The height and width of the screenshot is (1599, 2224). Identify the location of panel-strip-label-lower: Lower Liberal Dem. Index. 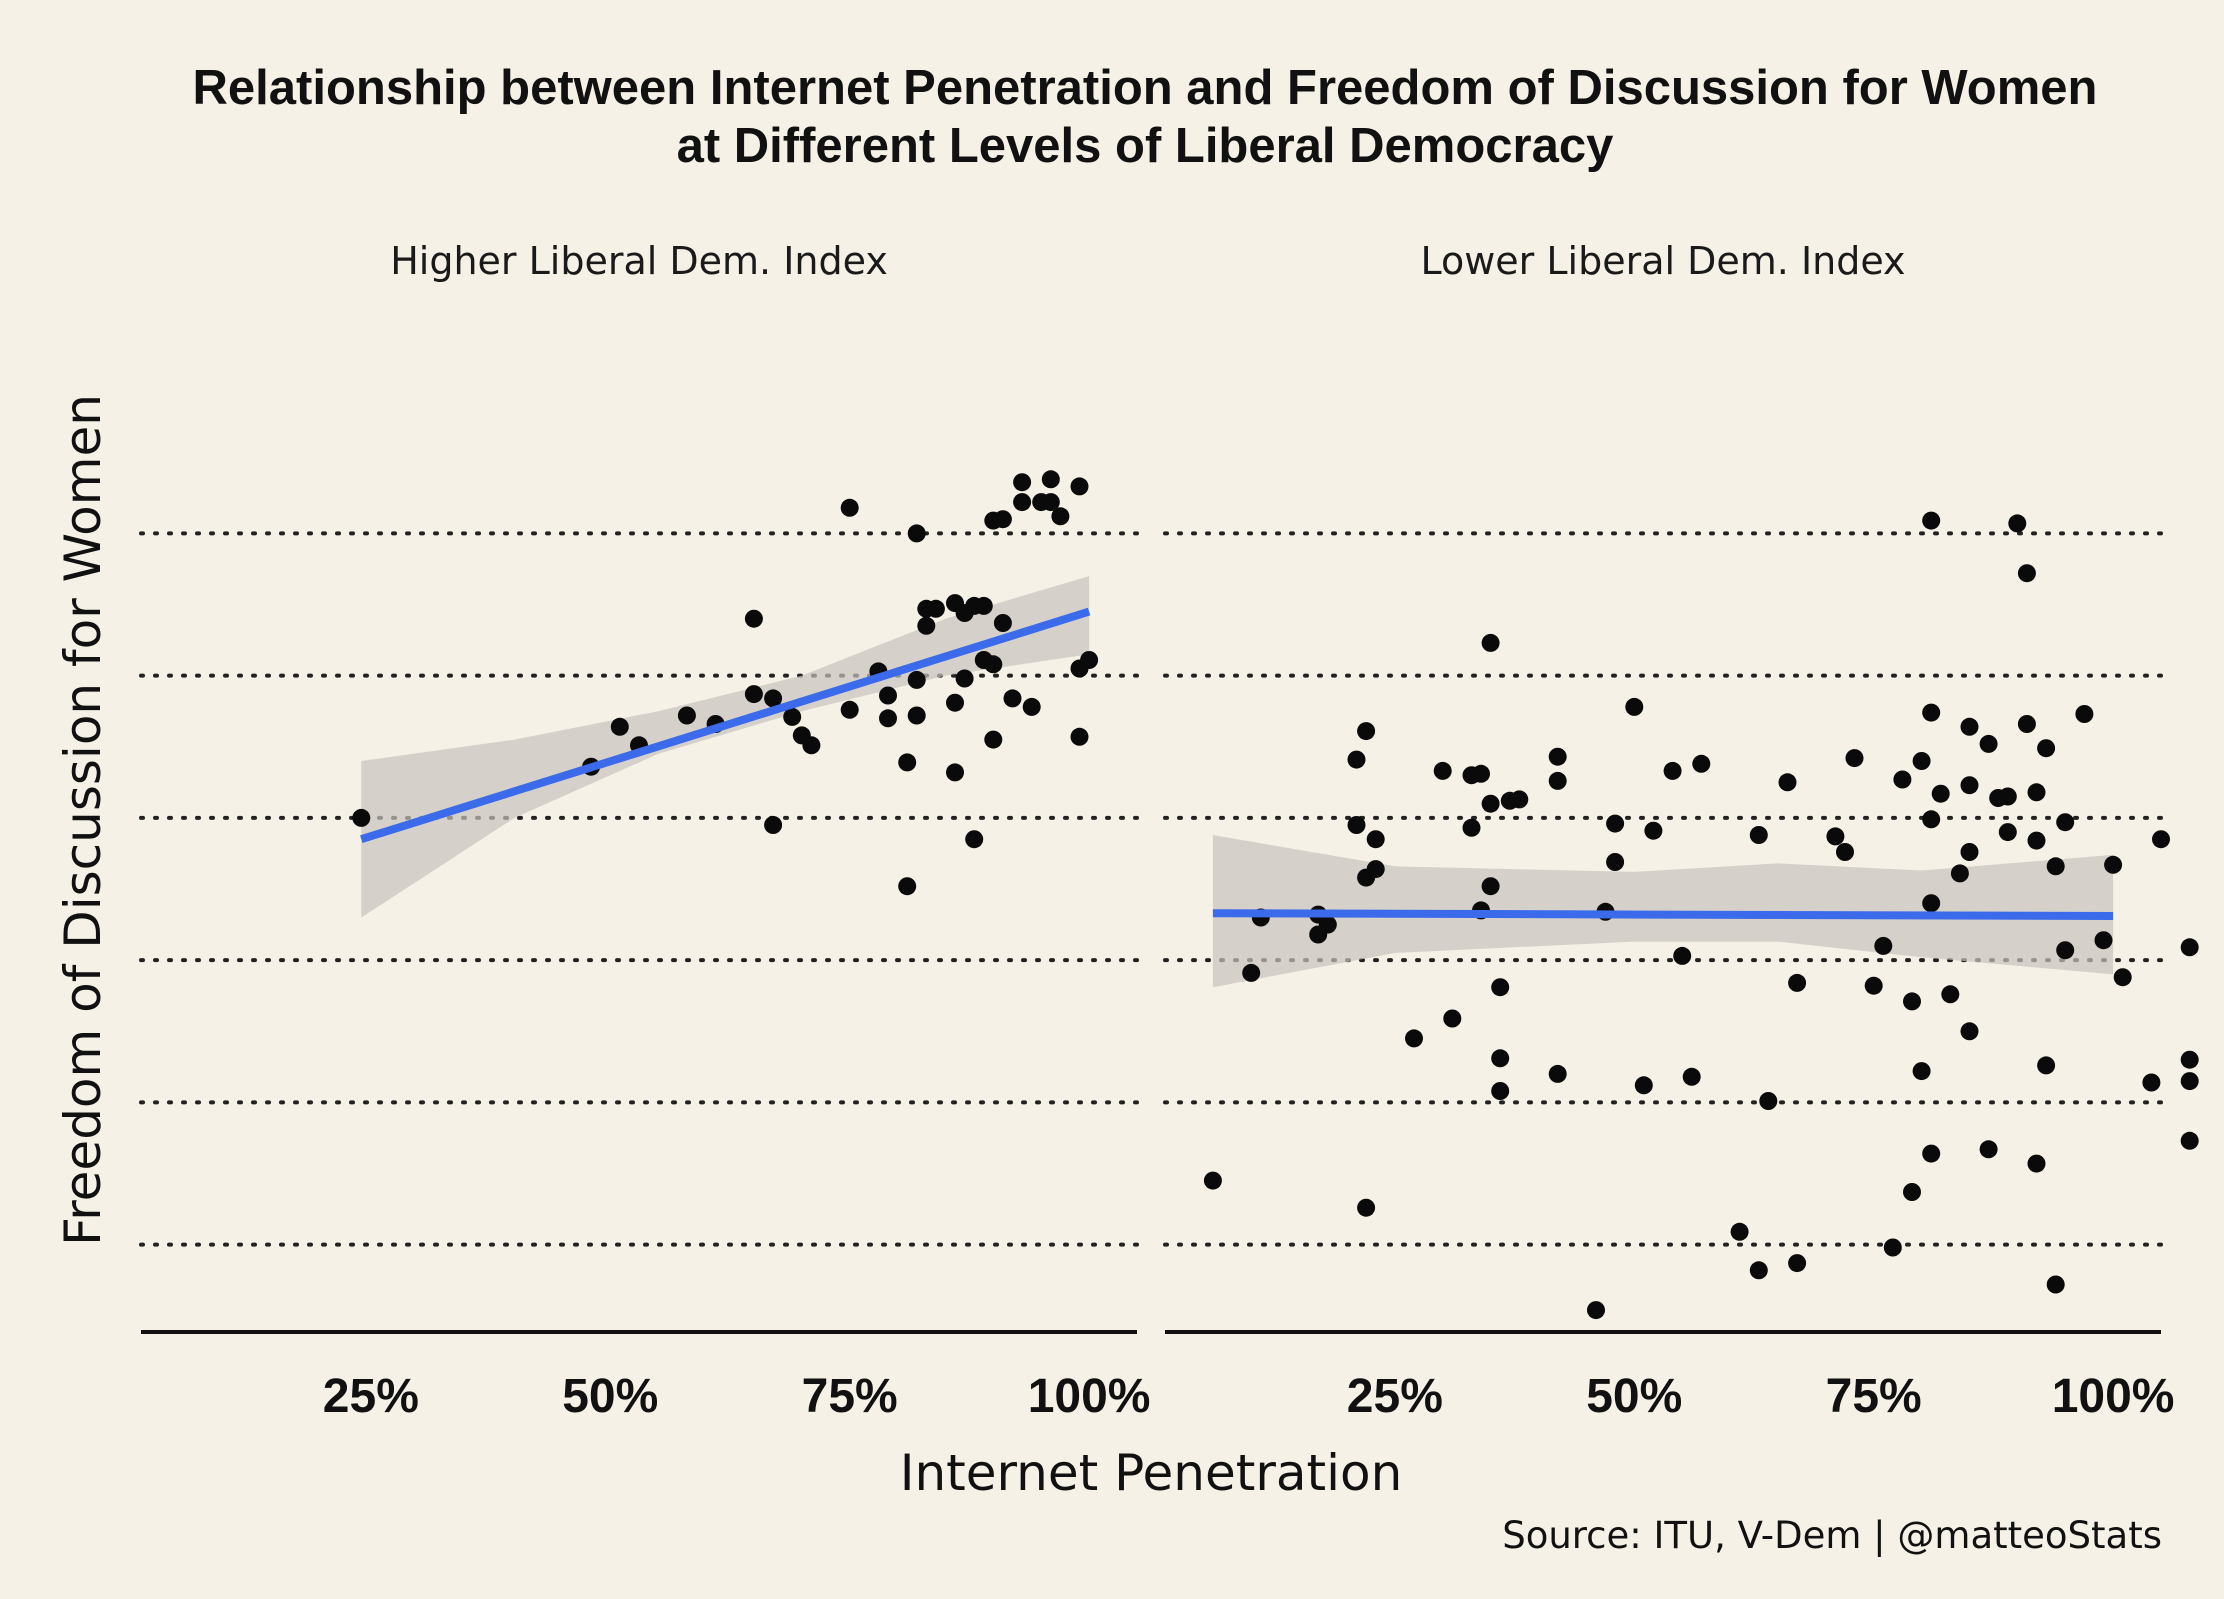
(1662, 261).